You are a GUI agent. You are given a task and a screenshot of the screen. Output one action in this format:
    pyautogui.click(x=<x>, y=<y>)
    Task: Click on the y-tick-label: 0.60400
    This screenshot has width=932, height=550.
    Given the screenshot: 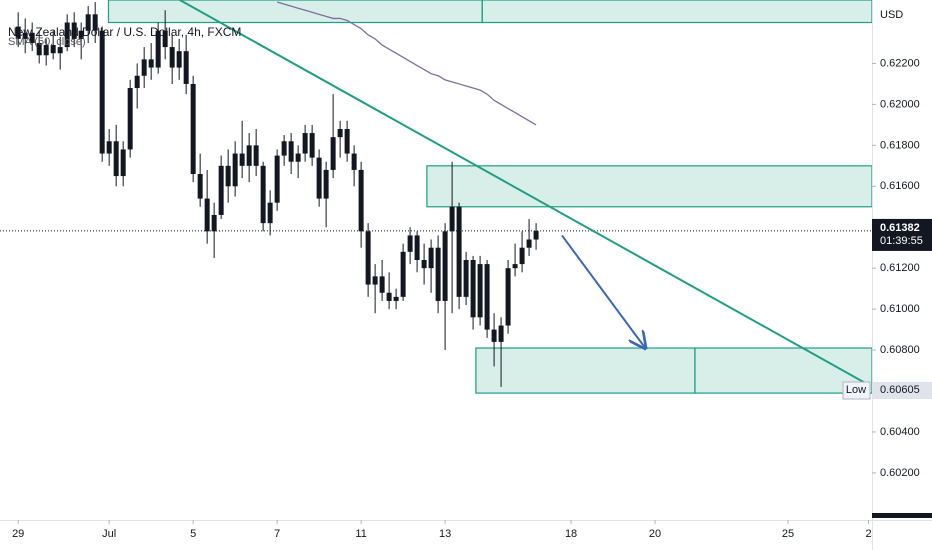 What is the action you would take?
    pyautogui.click(x=900, y=432)
    